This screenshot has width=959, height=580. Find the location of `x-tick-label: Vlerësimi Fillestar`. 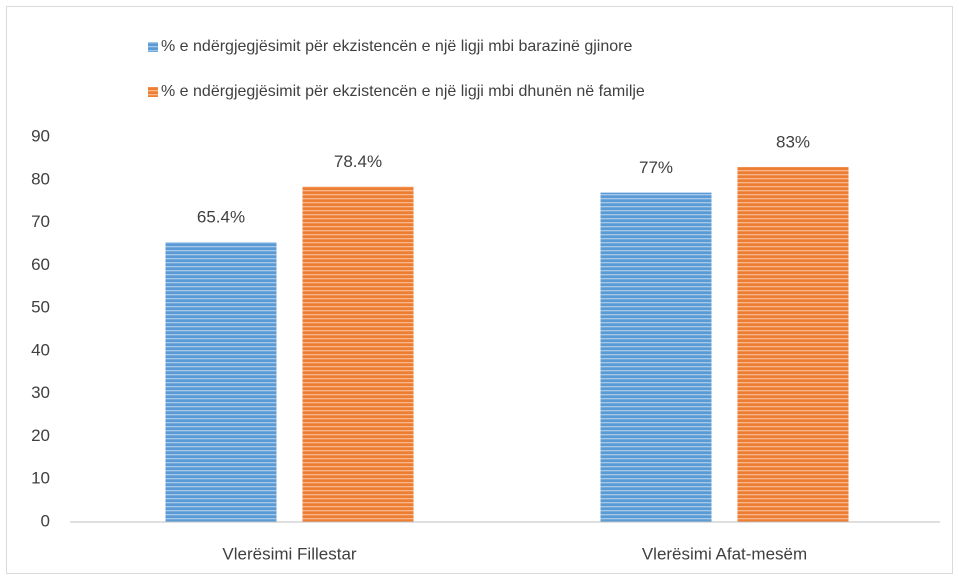

x-tick-label: Vlerësimi Fillestar is located at coordinates (289, 553).